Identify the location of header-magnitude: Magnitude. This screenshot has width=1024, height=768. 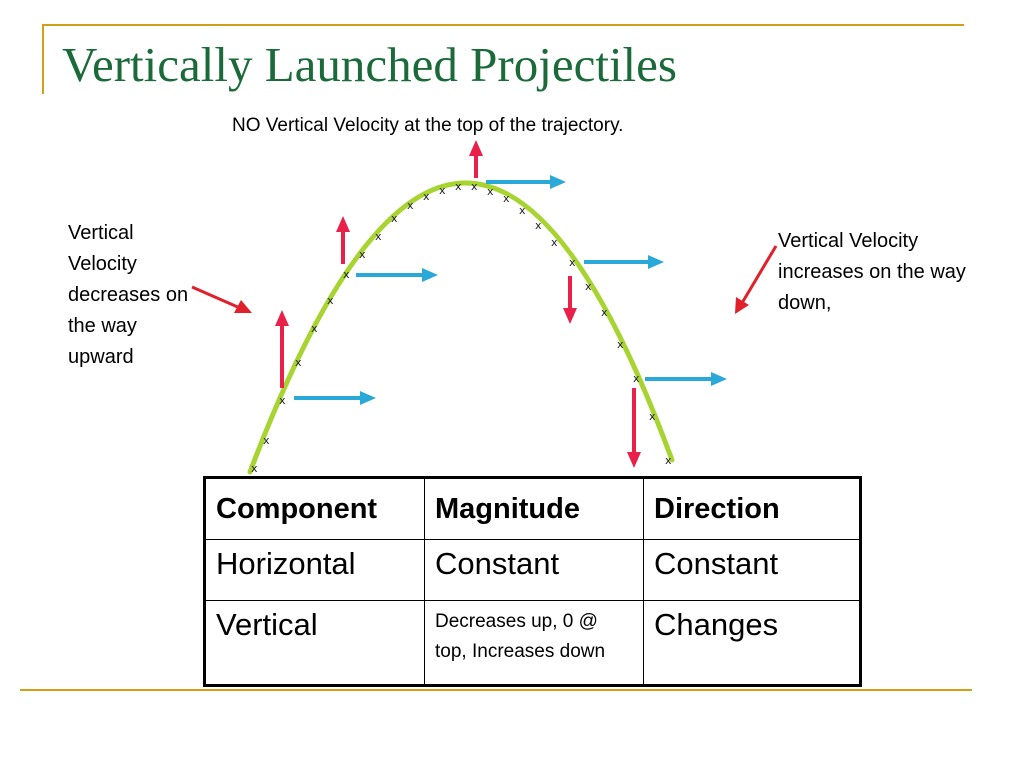
(534, 508).